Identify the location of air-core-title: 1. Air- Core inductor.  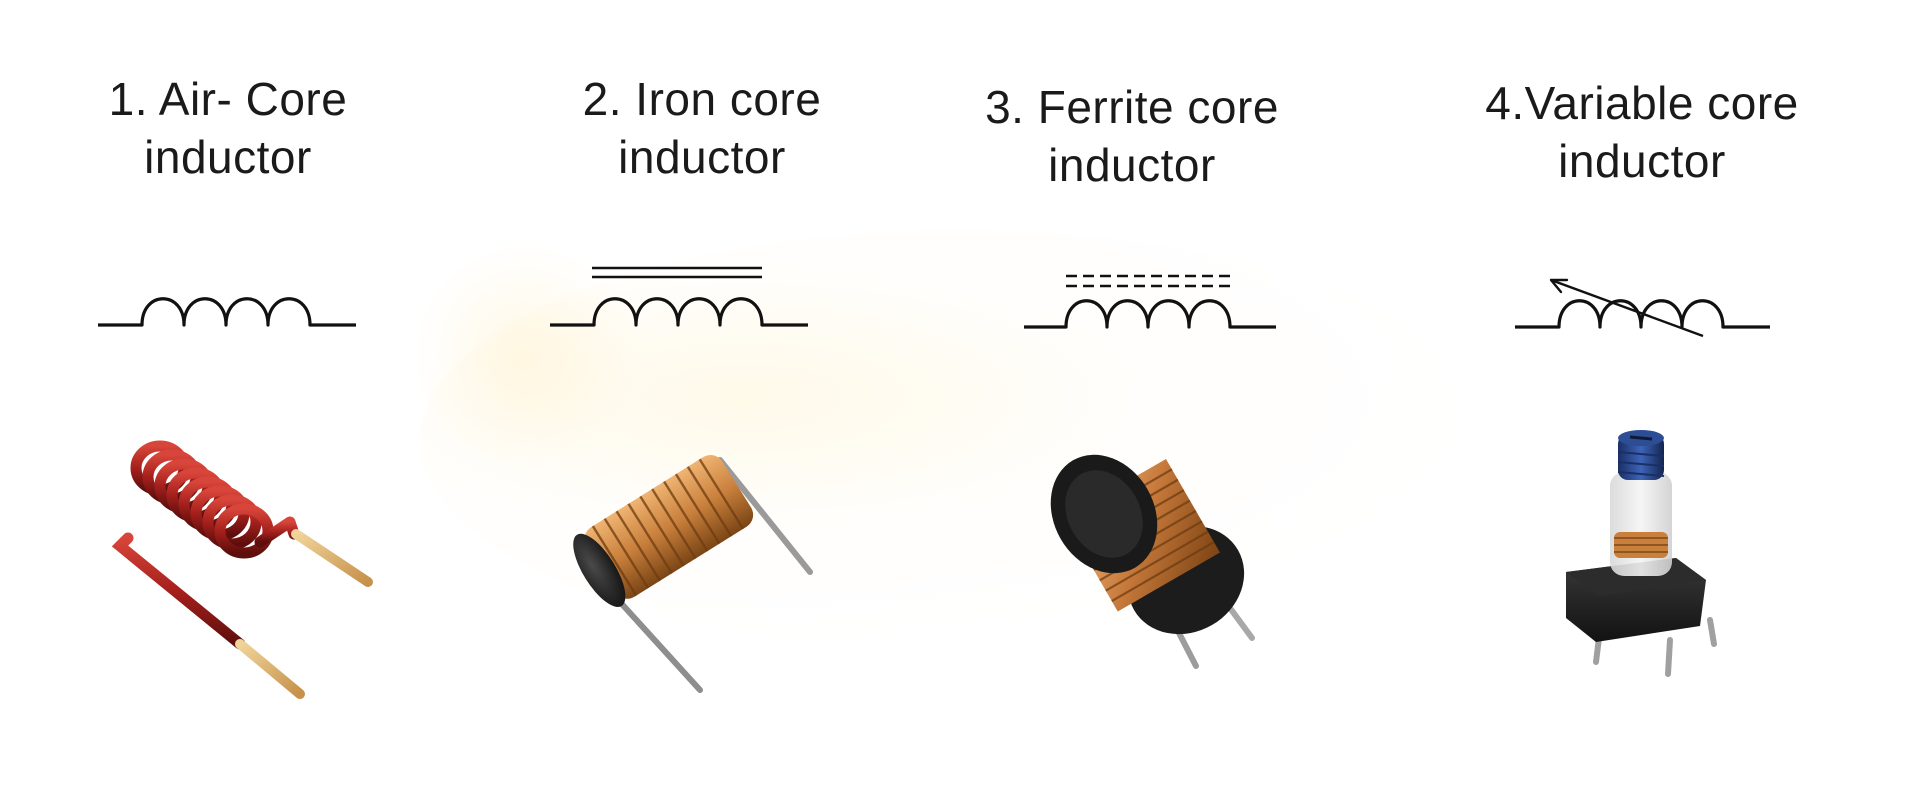
(228, 128).